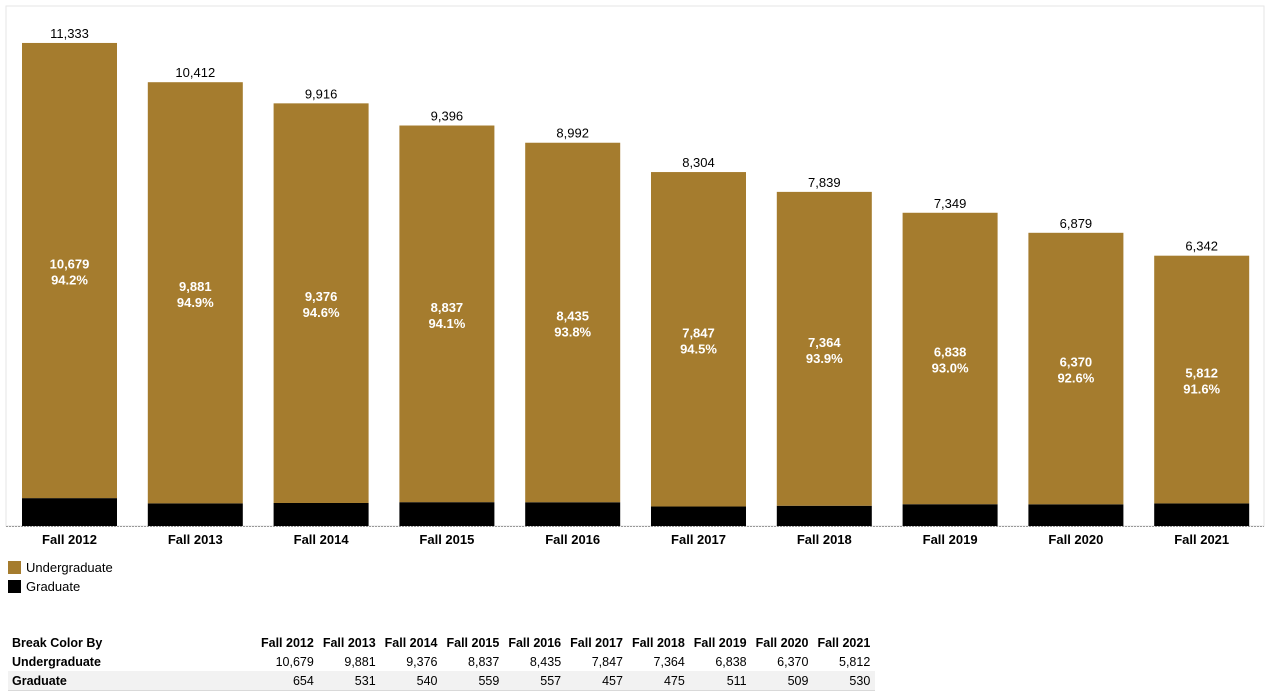  Describe the element at coordinates (572, 133) in the screenshot. I see `total-label: 8,992` at that location.